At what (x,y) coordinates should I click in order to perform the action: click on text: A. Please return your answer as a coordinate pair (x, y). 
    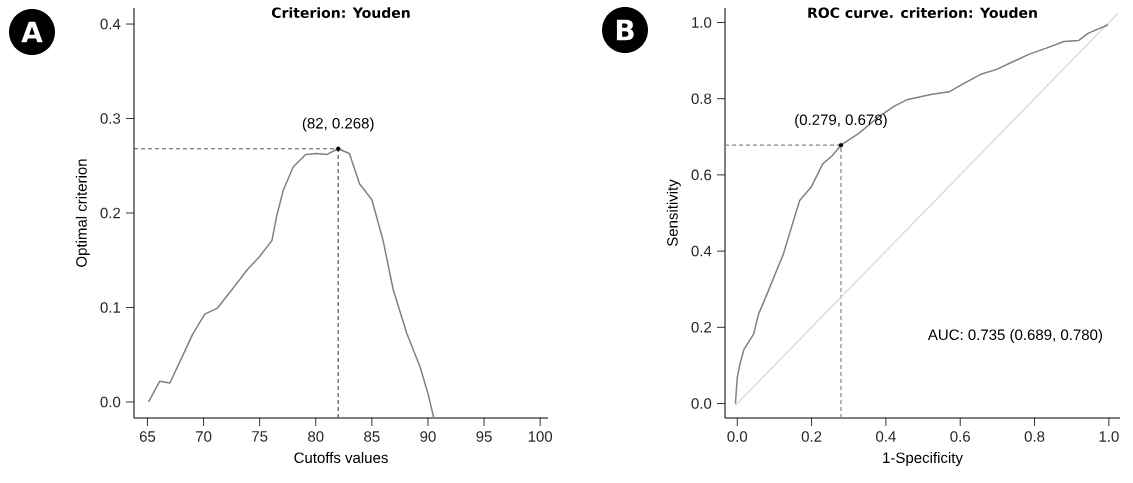
    Looking at the image, I should click on (32, 32).